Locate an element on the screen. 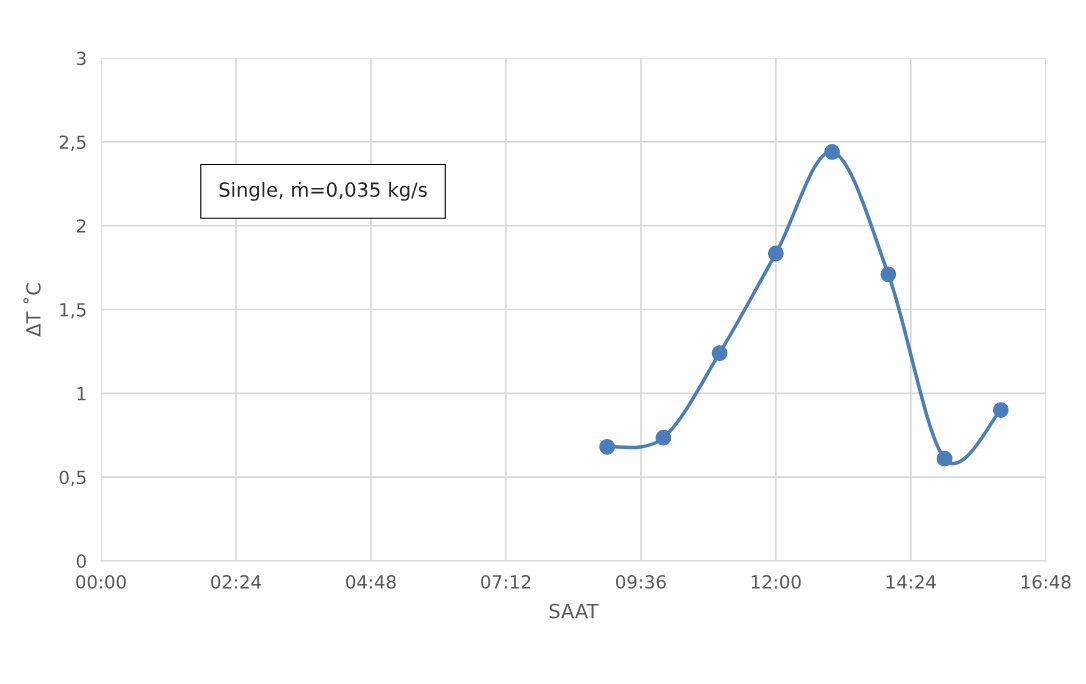 The image size is (1086, 684). x-tick-label: 16:48 is located at coordinates (1046, 582).